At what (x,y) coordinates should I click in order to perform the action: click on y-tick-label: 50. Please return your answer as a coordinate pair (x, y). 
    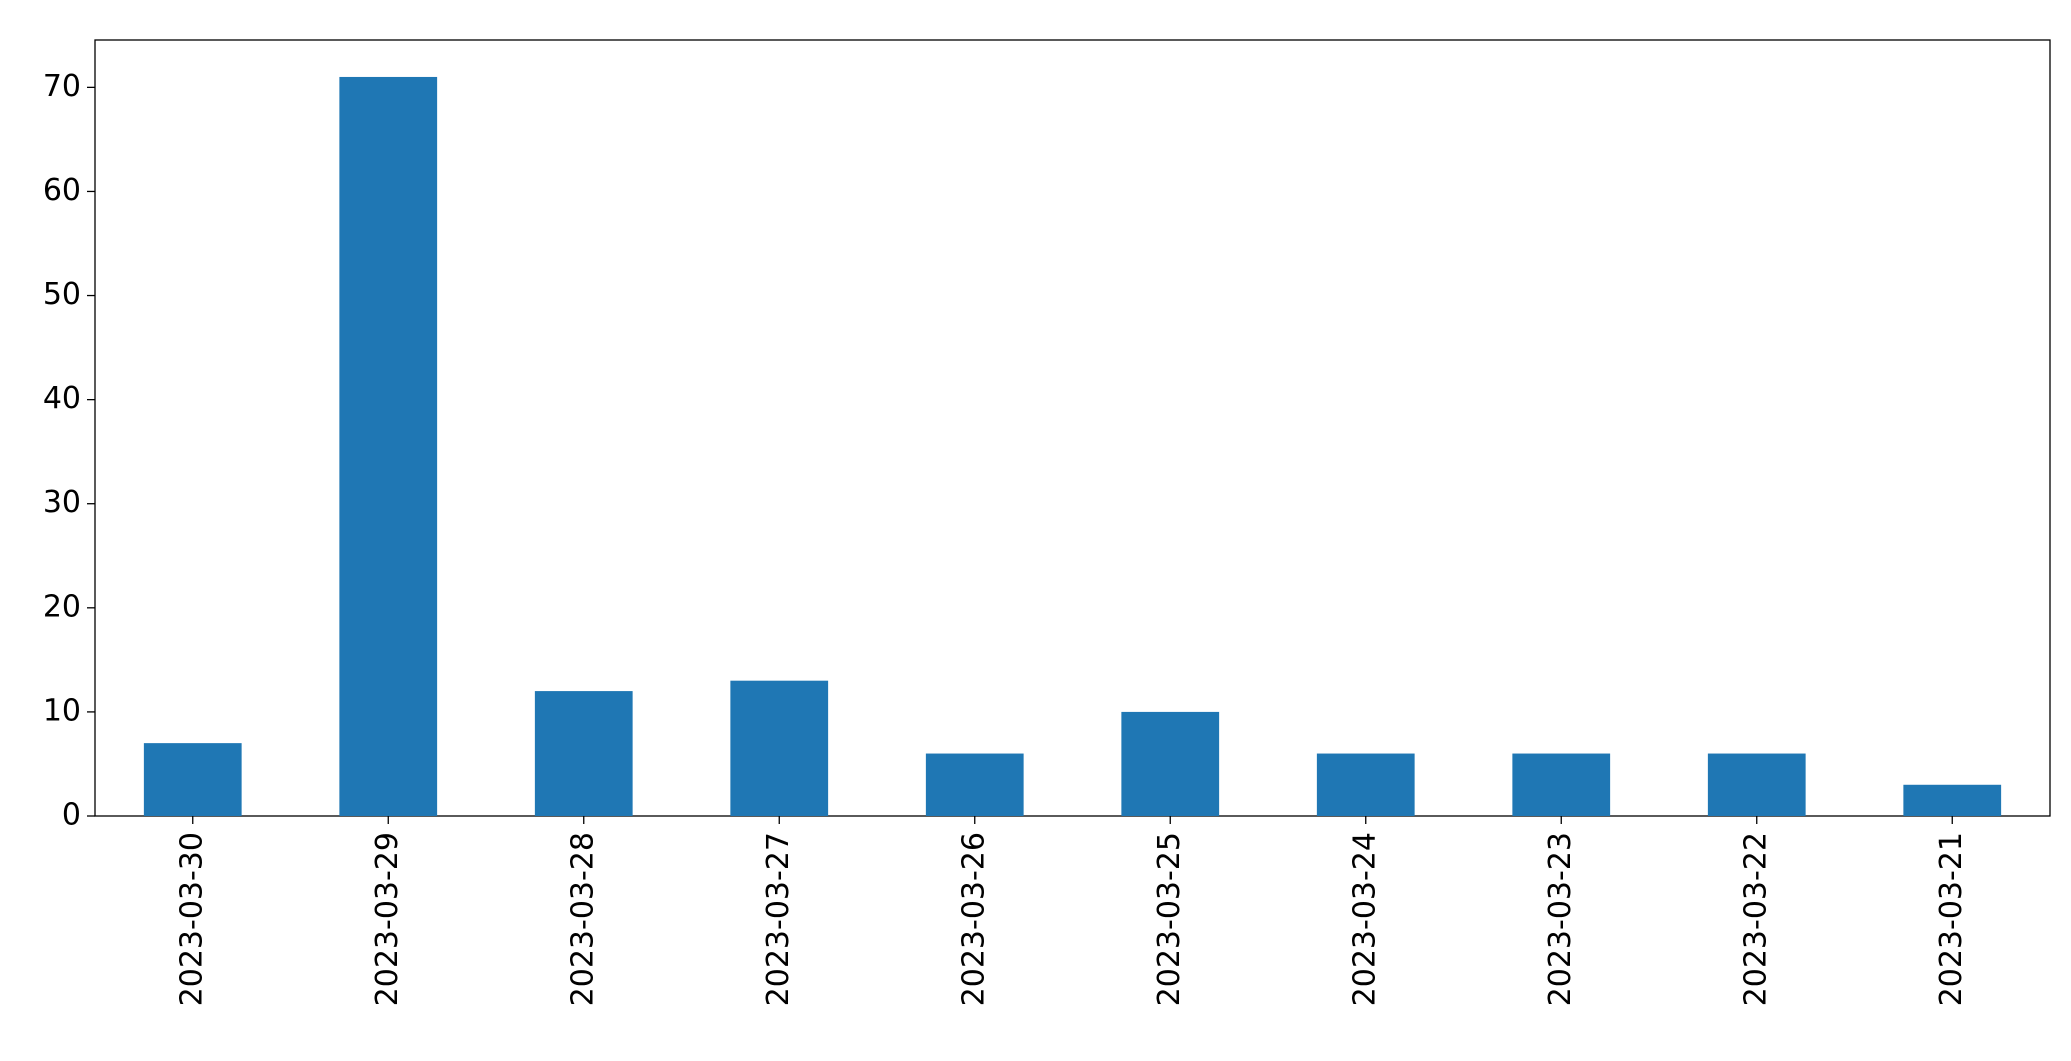
    Looking at the image, I should click on (62, 294).